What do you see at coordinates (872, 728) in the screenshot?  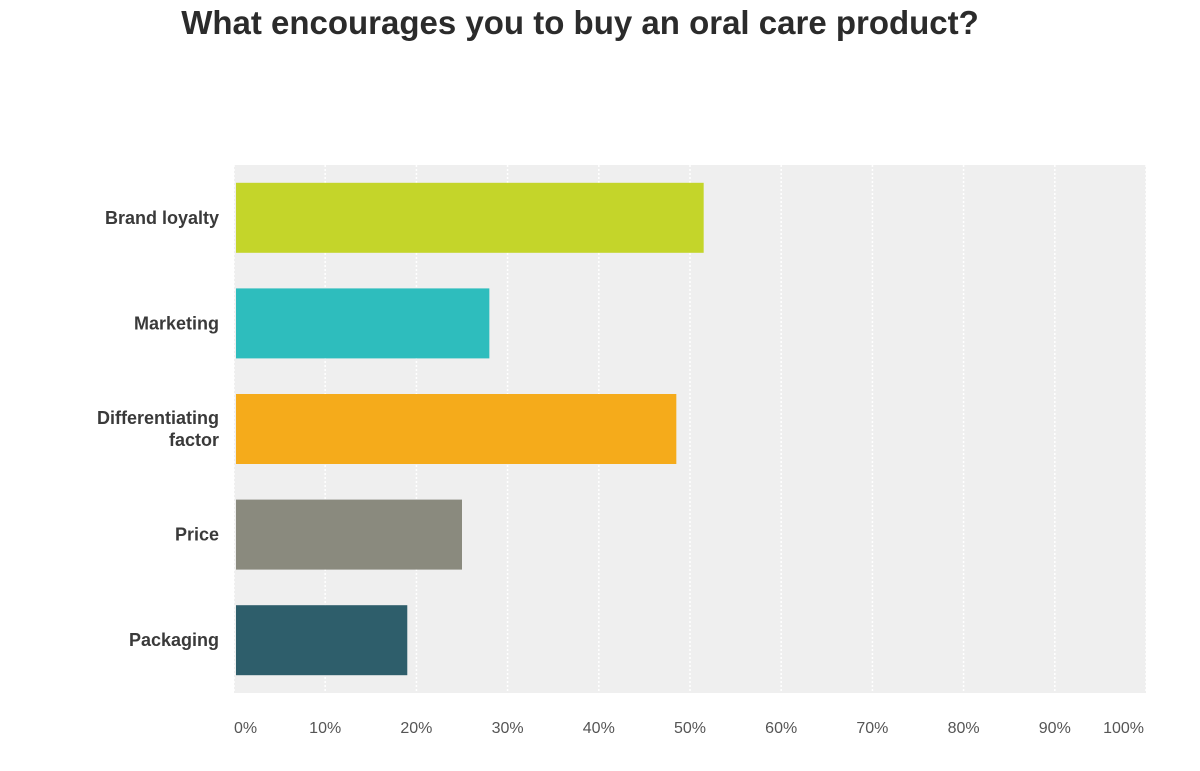 I see `x-tick-label: 70%` at bounding box center [872, 728].